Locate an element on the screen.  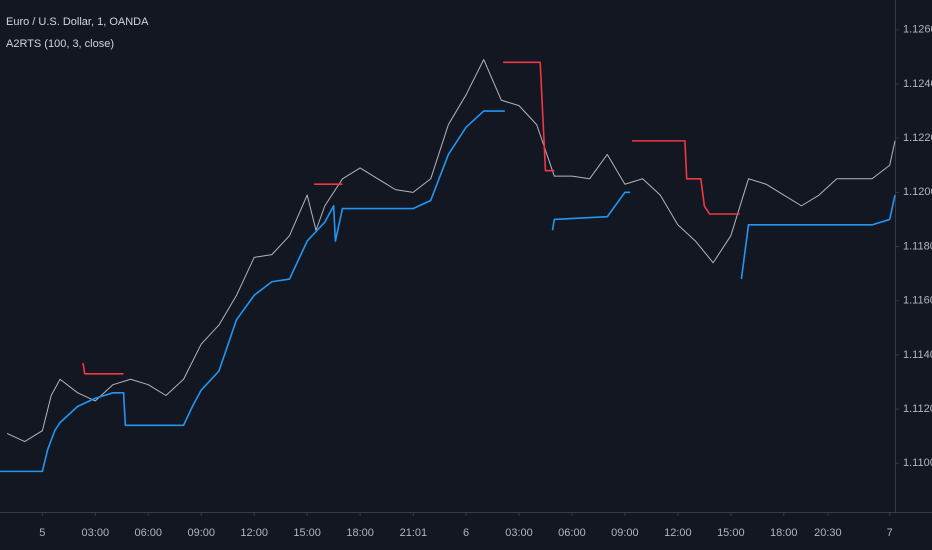
y-tick-label: 1.1260 is located at coordinates (917, 30).